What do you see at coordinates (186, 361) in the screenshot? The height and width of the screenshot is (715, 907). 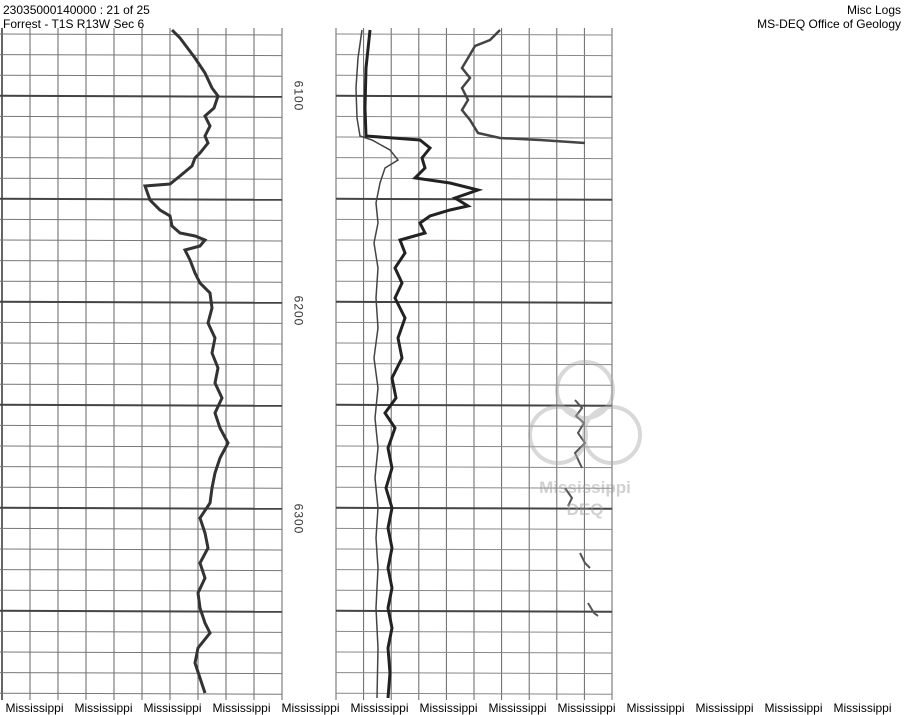 I see `left-track-curve` at bounding box center [186, 361].